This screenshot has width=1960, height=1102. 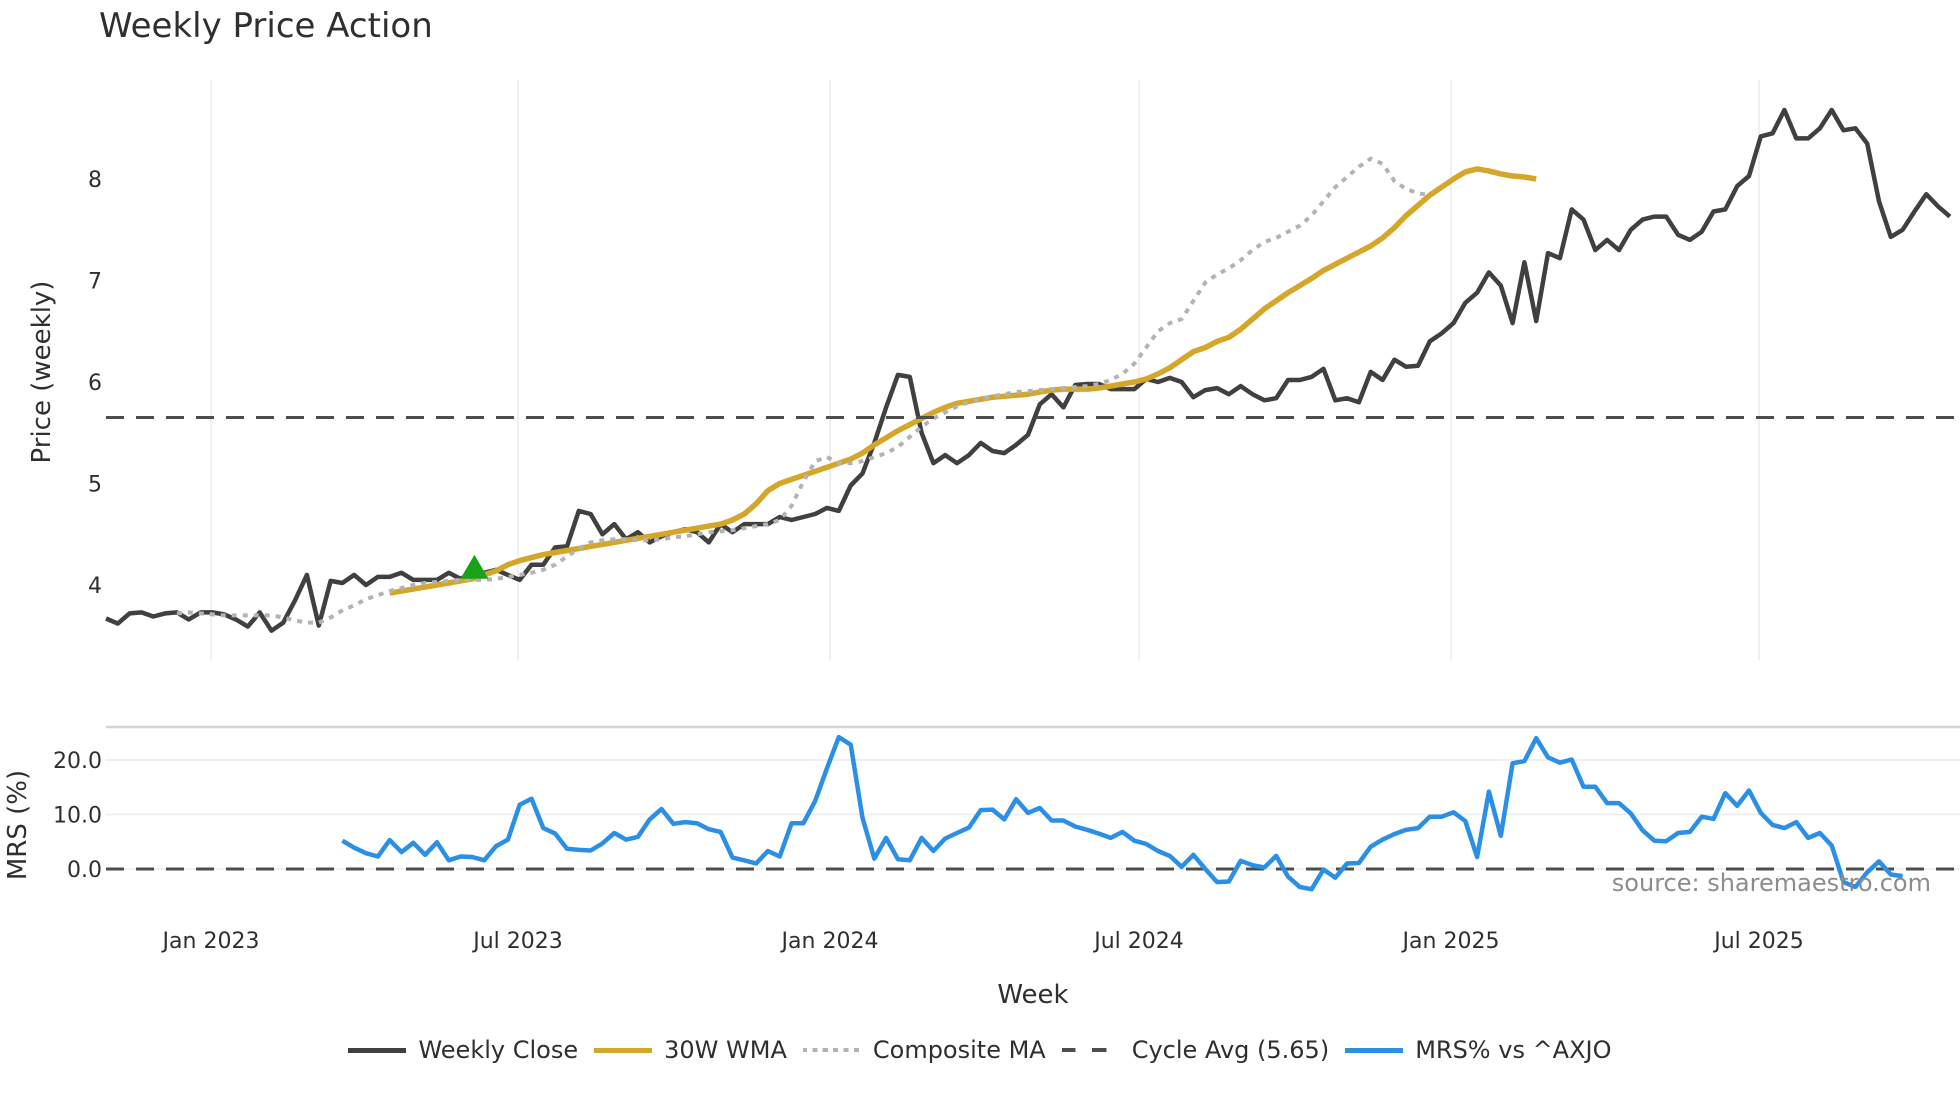 What do you see at coordinates (77, 761) in the screenshot?
I see `mrs-y-tick-label: 20.0` at bounding box center [77, 761].